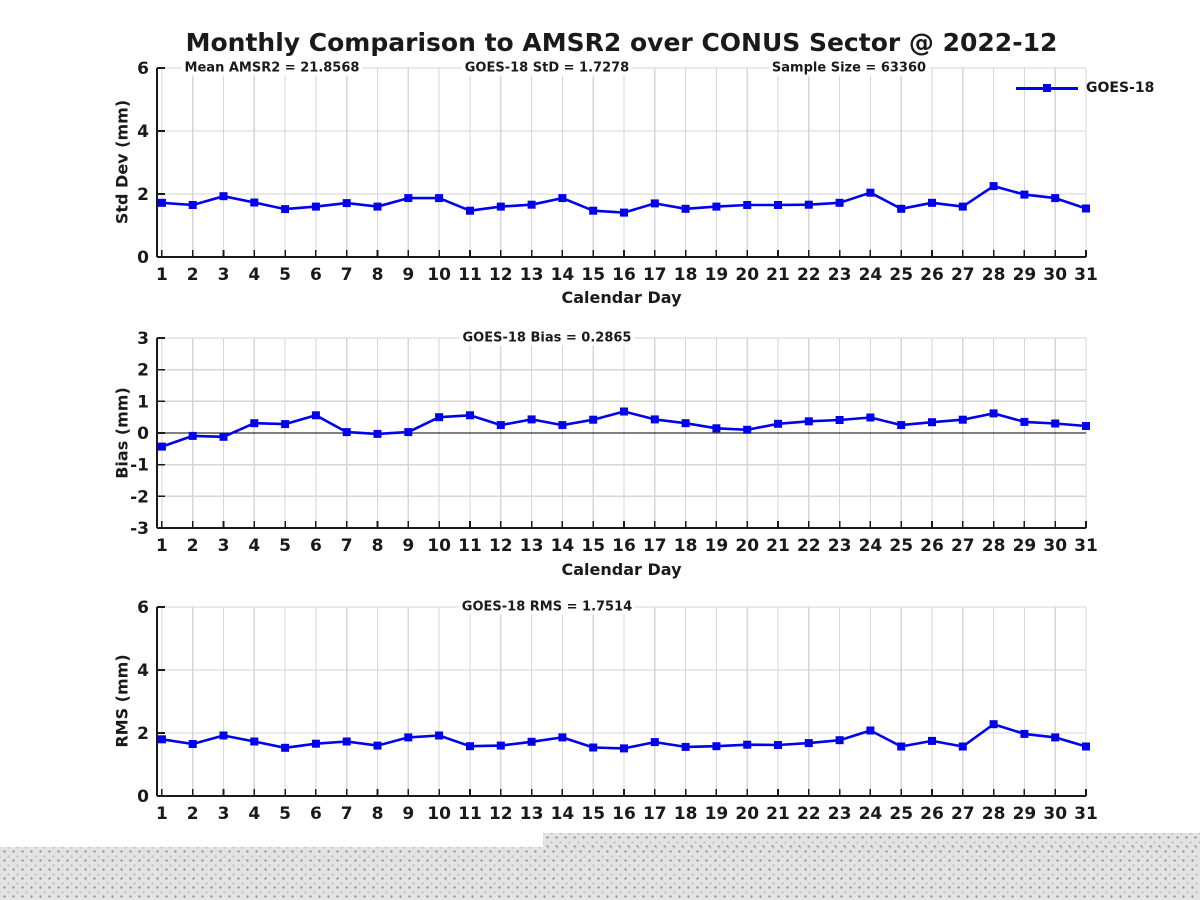  What do you see at coordinates (547, 338) in the screenshot?
I see `stat-annotation-goes18-bias: GOES-18 Bias = 0.2865` at bounding box center [547, 338].